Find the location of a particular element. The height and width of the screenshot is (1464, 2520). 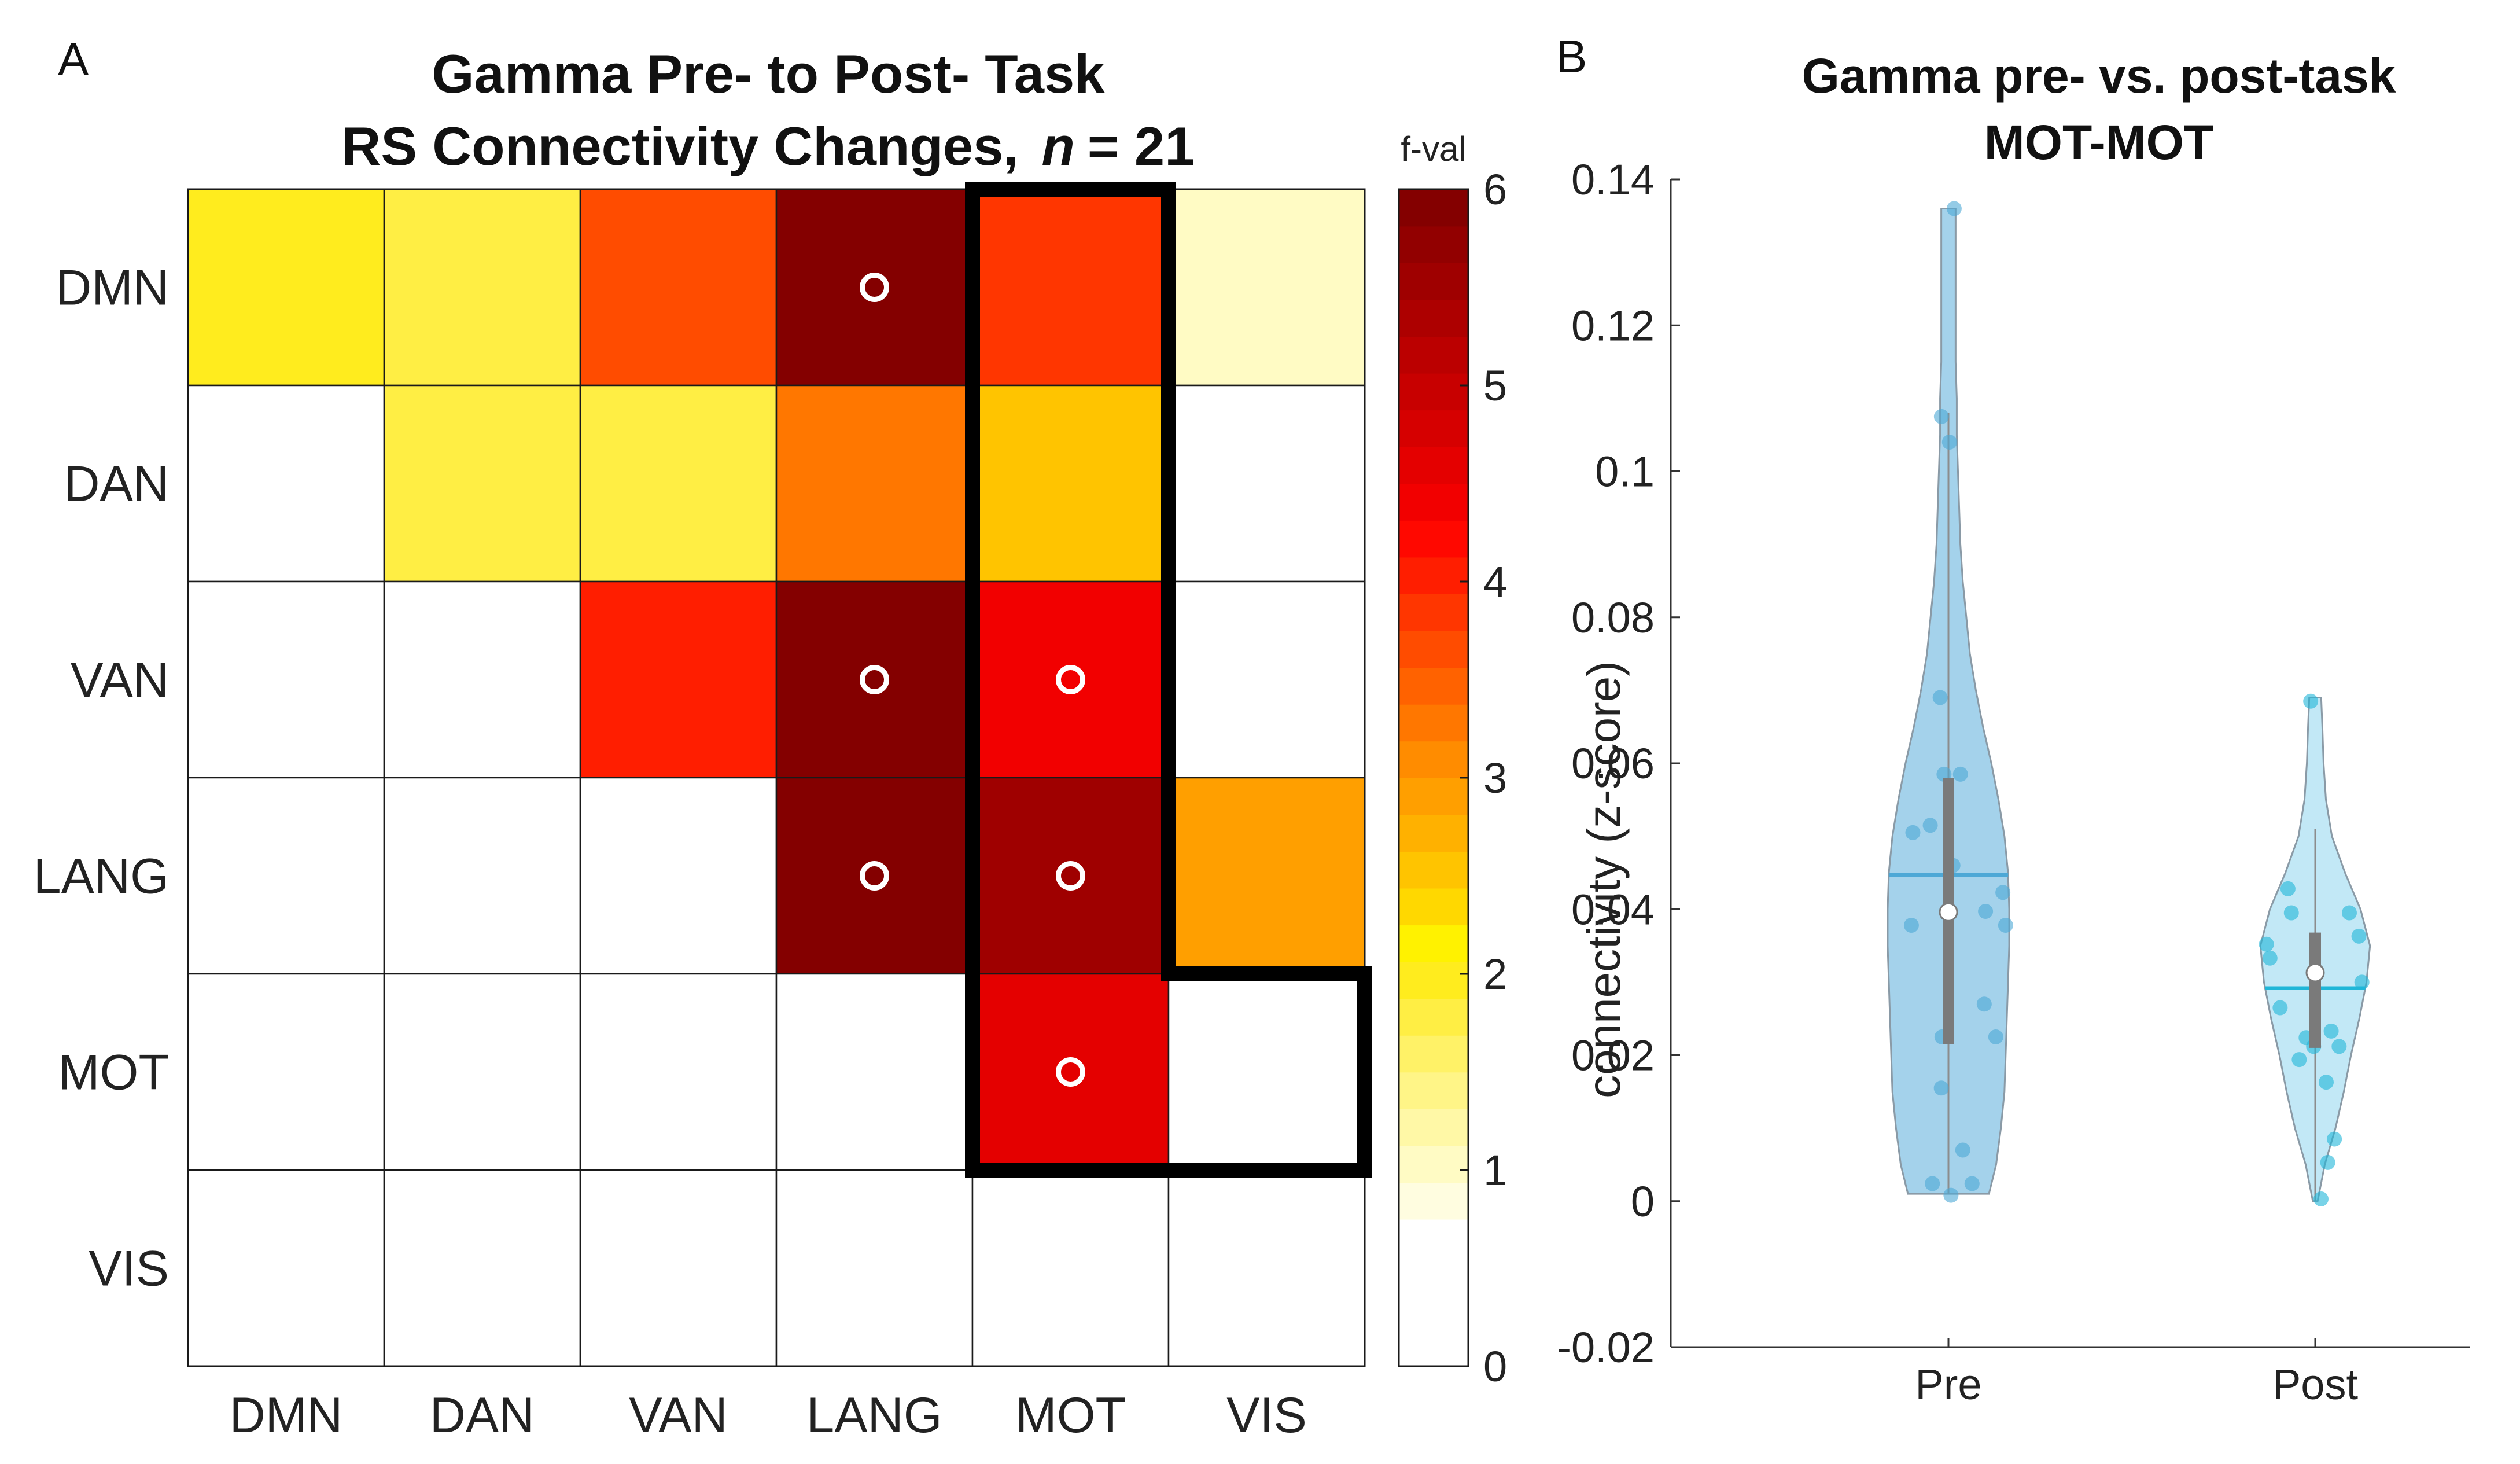

heatmap-cell-van-vis is located at coordinates (1266, 679).